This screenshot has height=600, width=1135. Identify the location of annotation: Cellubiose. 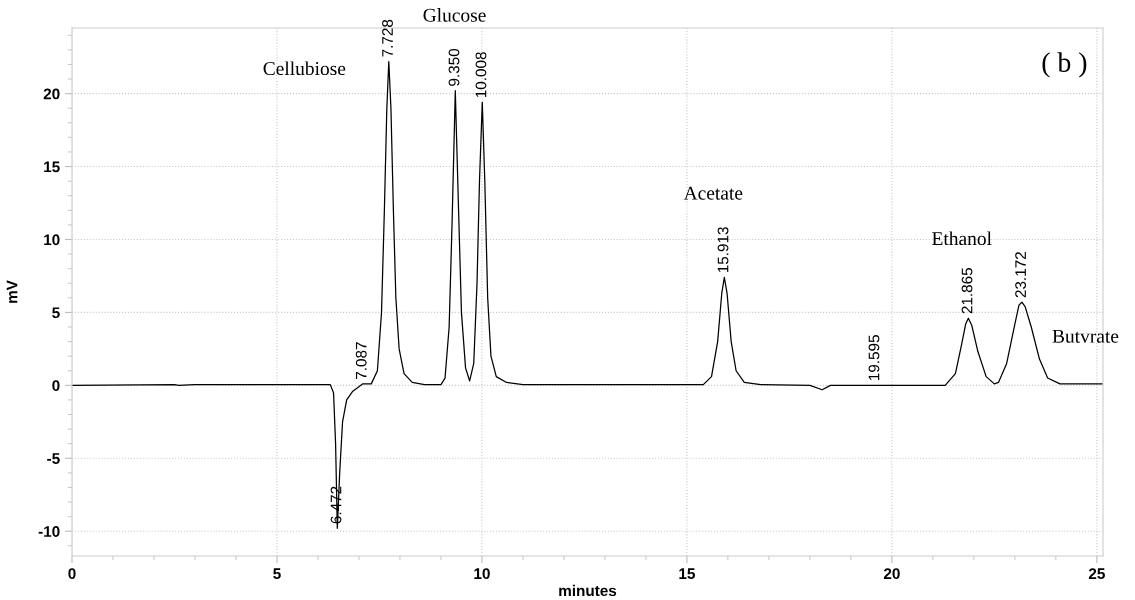
(304, 68).